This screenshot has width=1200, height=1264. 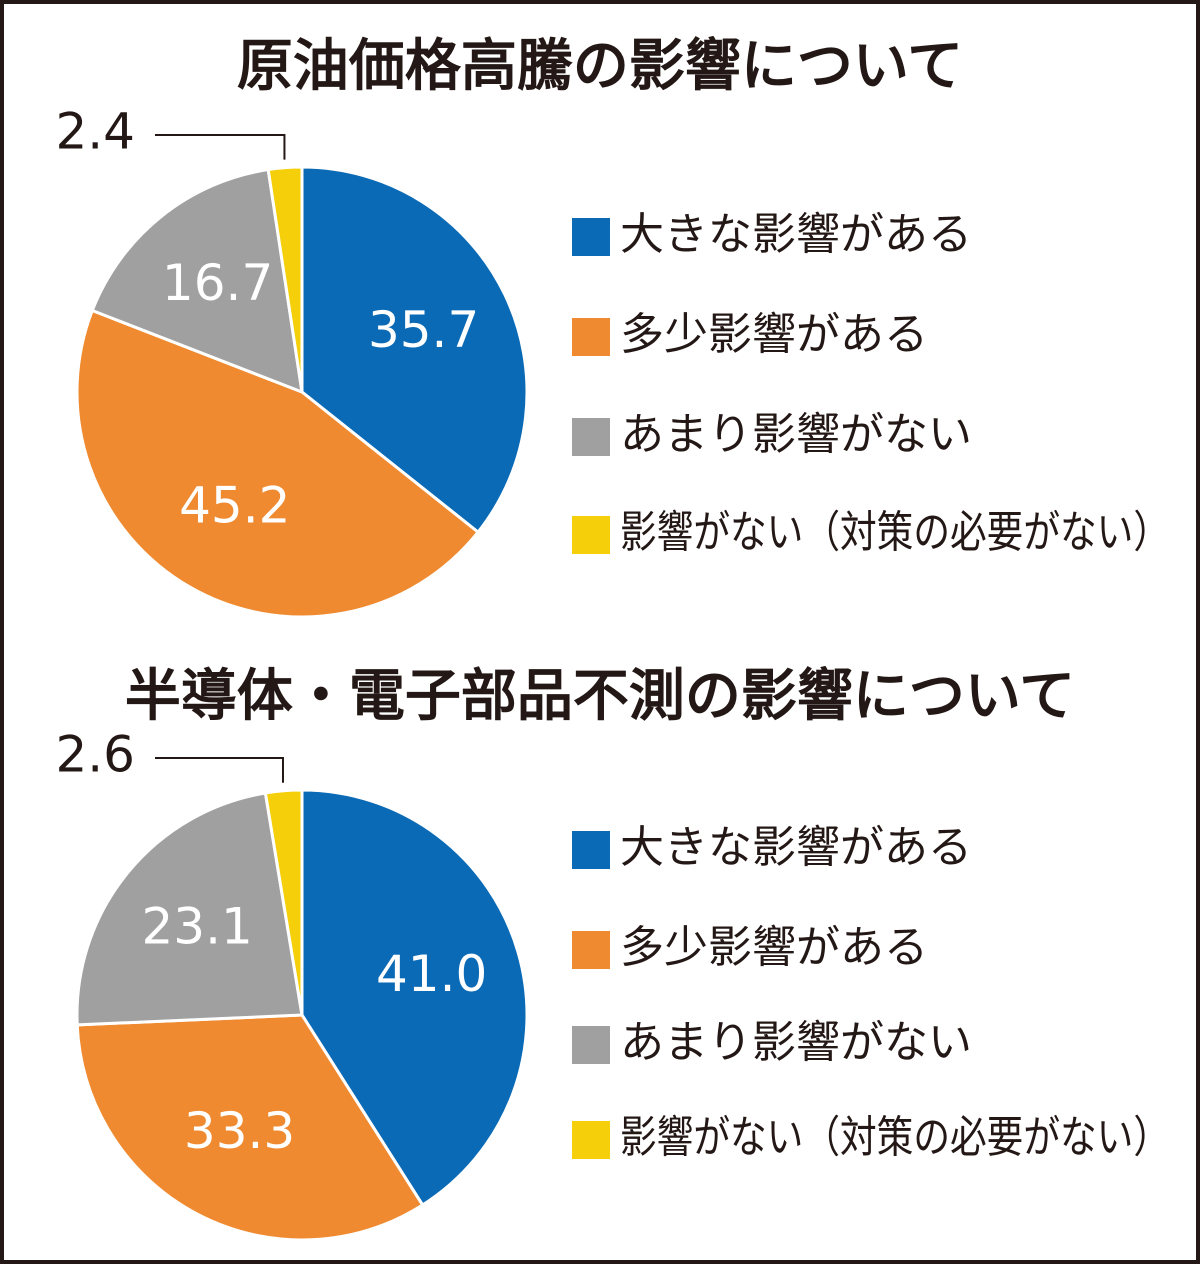 I want to click on slice-label: 45.2, so click(x=234, y=506).